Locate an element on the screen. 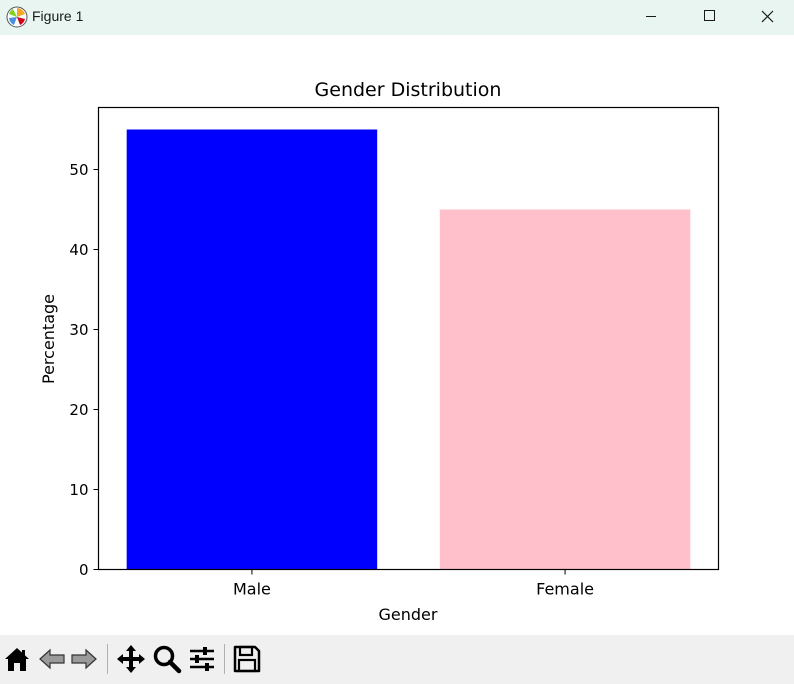 Image resolution: width=794 pixels, height=684 pixels. y-tick-label: 20 is located at coordinates (78, 410).